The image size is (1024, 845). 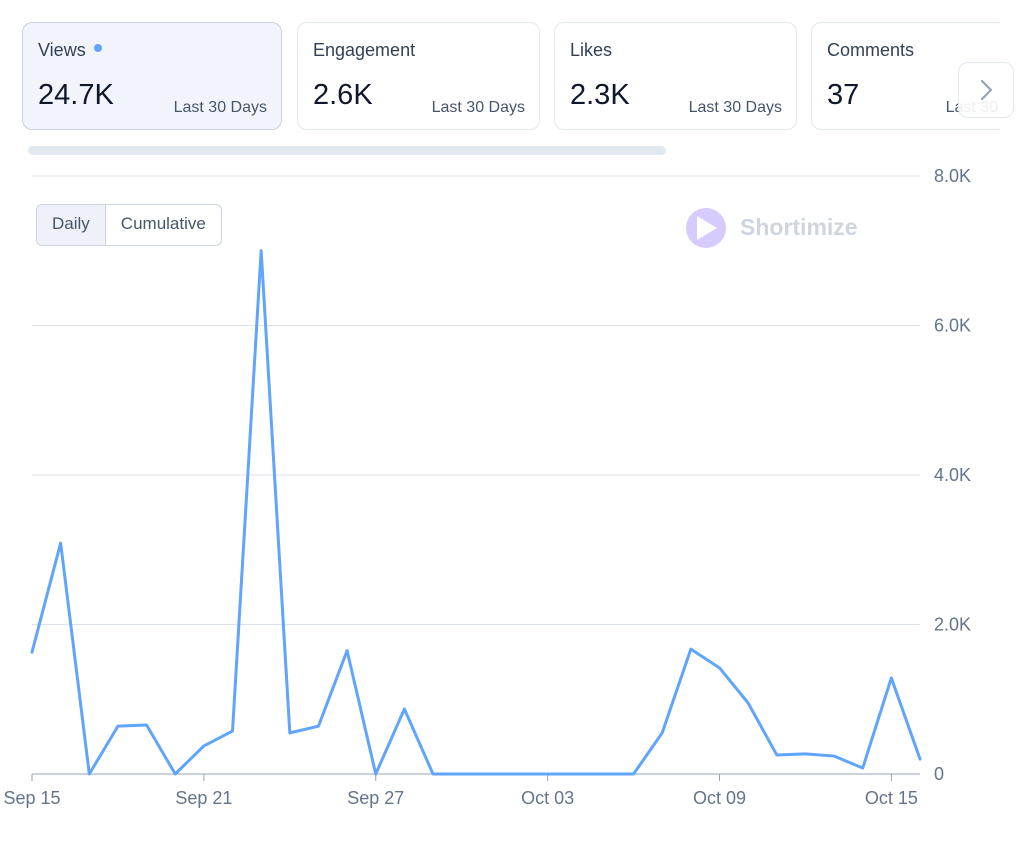 I want to click on metric-card: Views 24.7K Last 30 Days, so click(x=152, y=76).